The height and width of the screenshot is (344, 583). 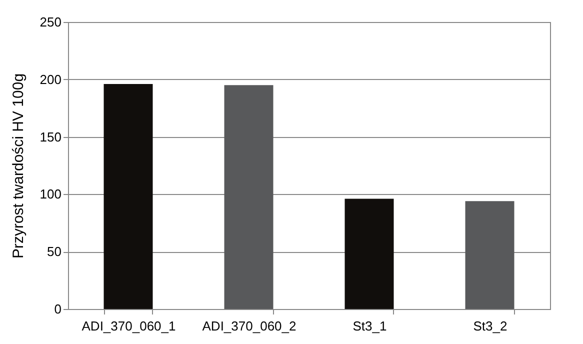 I want to click on y-tick-label: 100, so click(x=51, y=194).